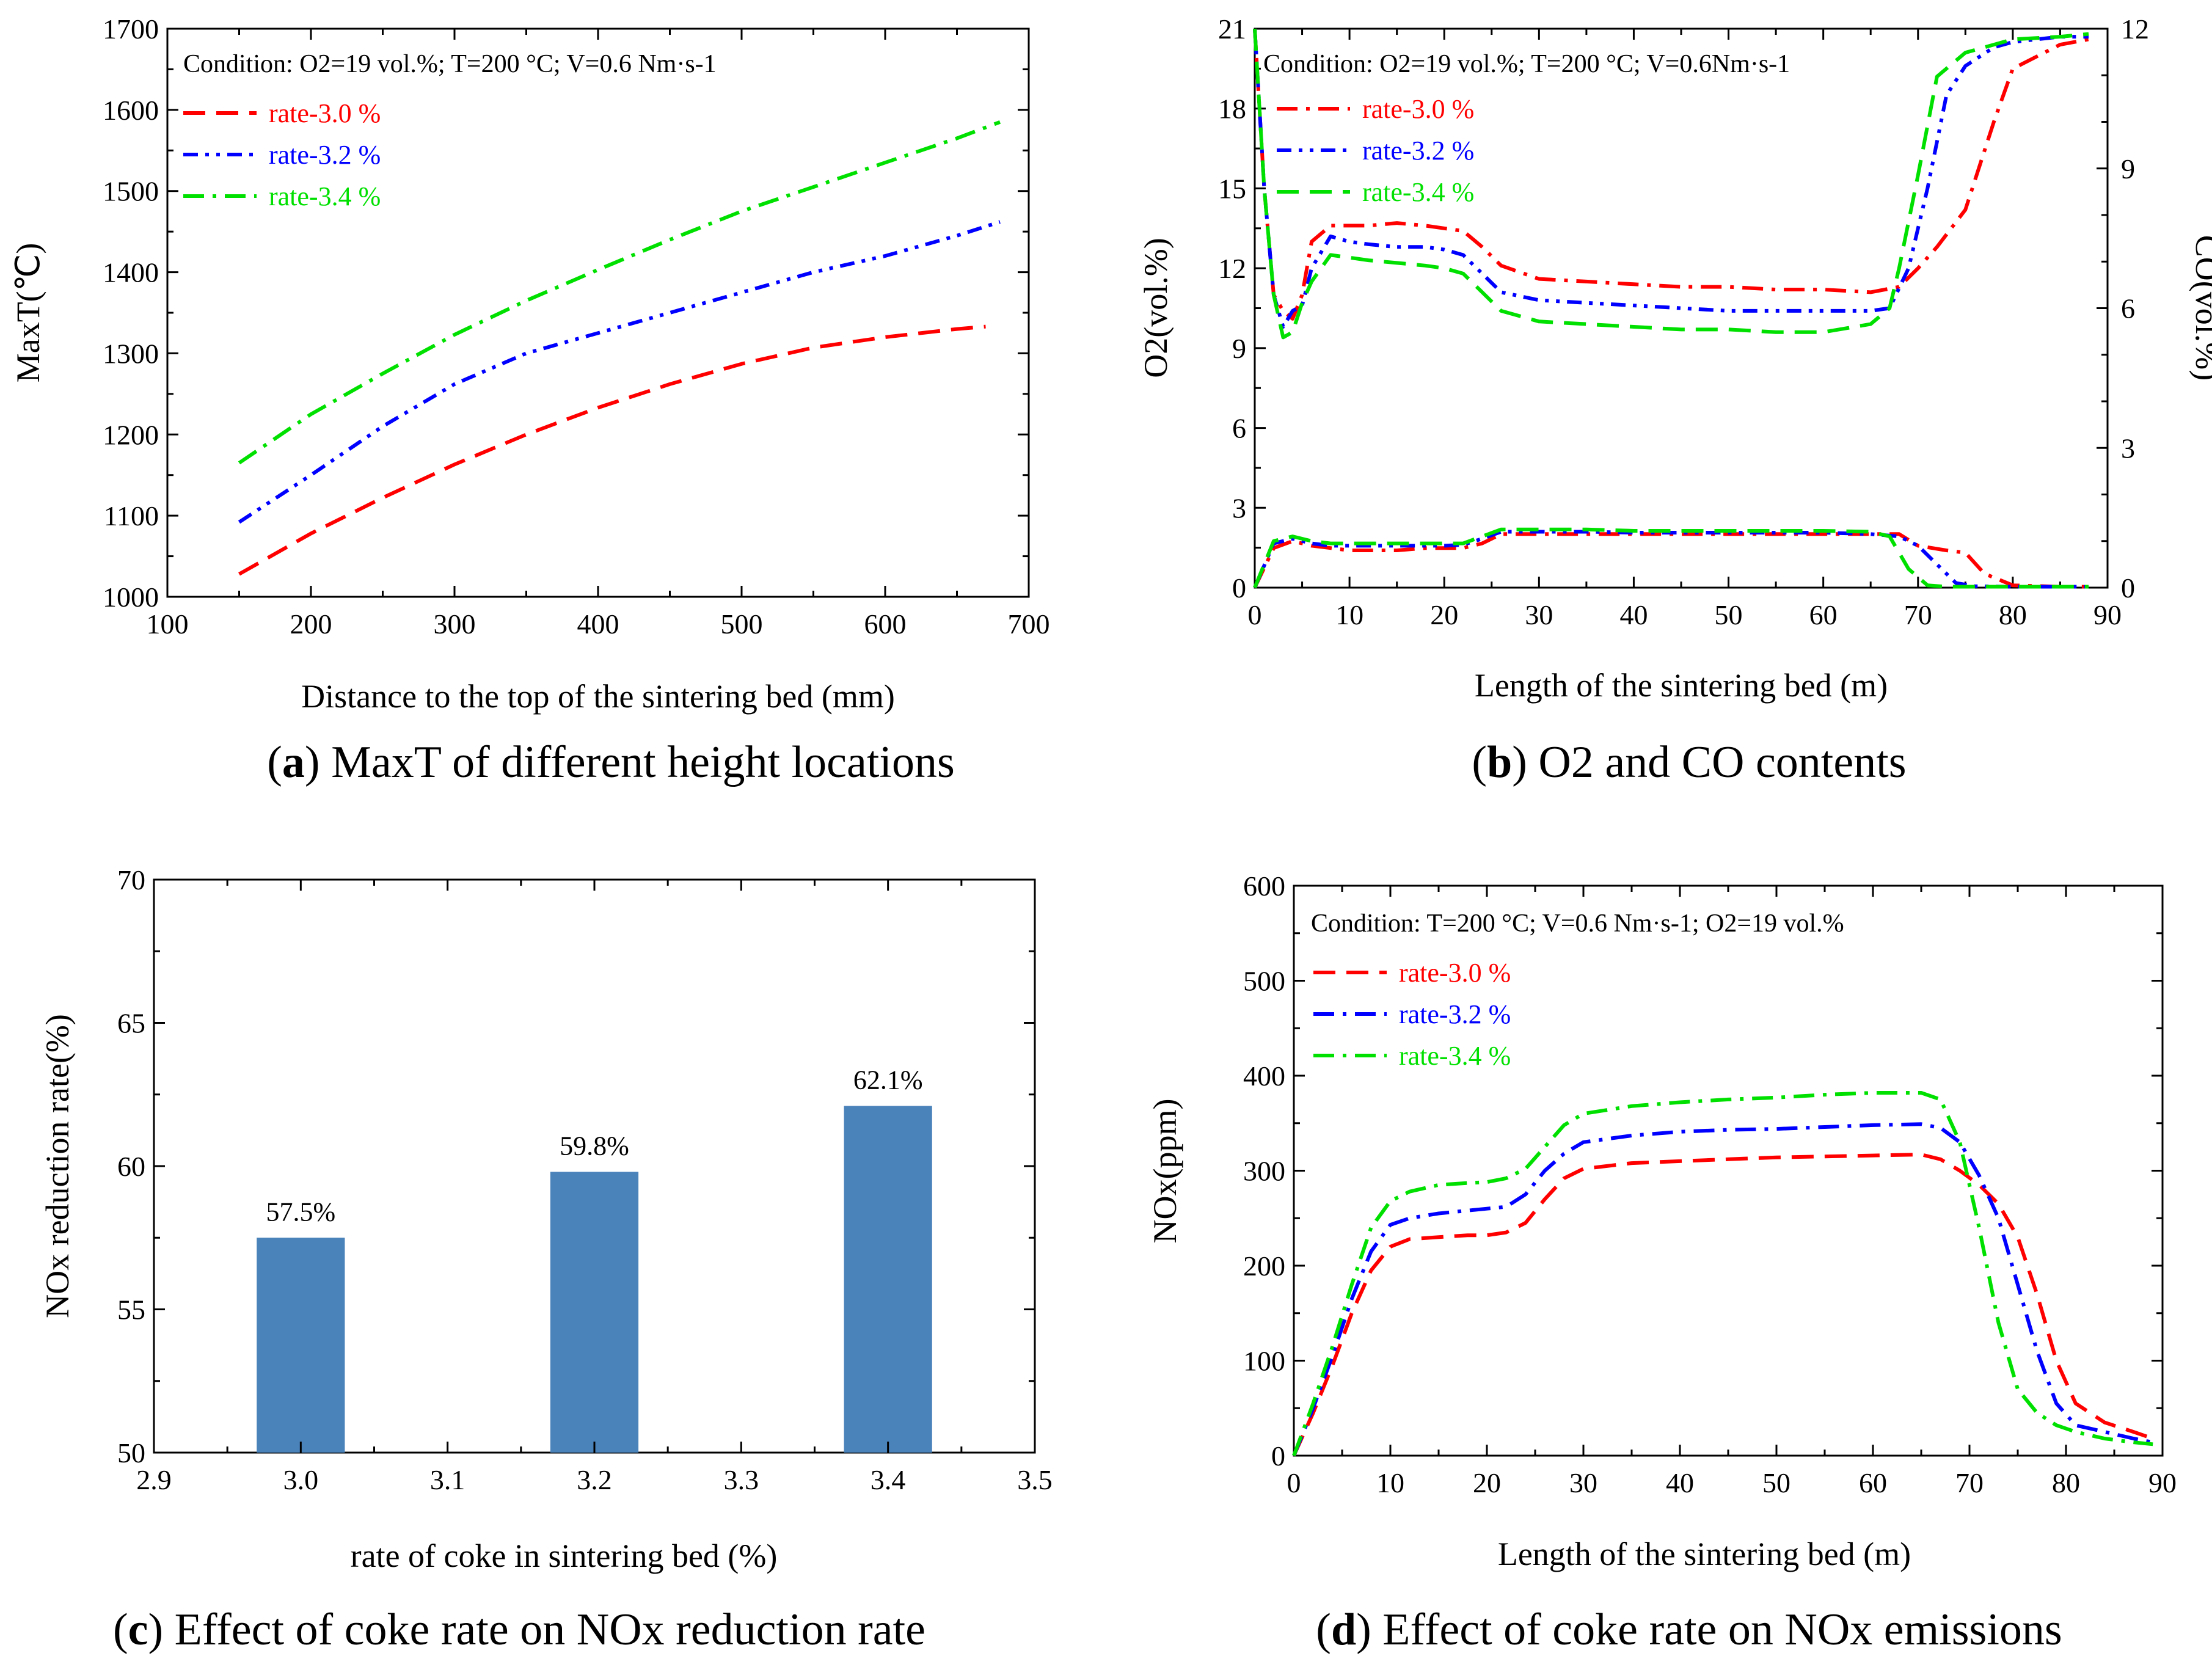 The width and height of the screenshot is (2212, 1667). Describe the element at coordinates (1155, 308) in the screenshot. I see `panel-b-ylabel: O2(vol.%)` at that location.